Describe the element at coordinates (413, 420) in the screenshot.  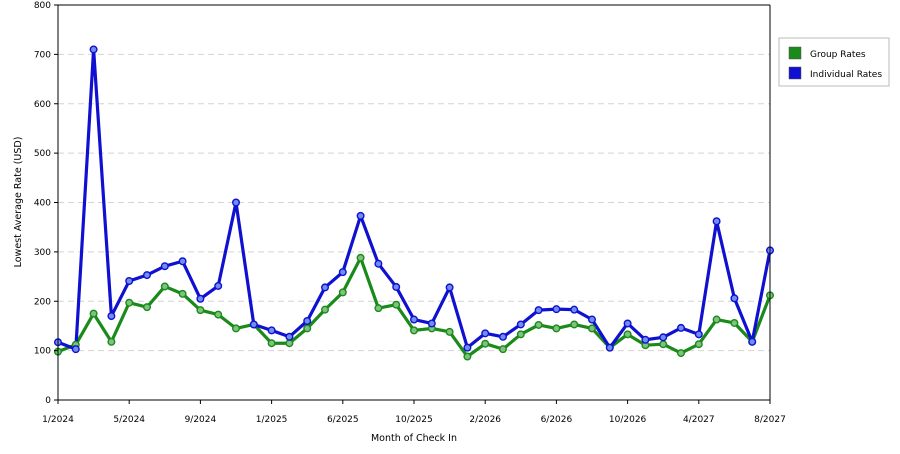
I see `x-tick-label: 10/2025` at that location.